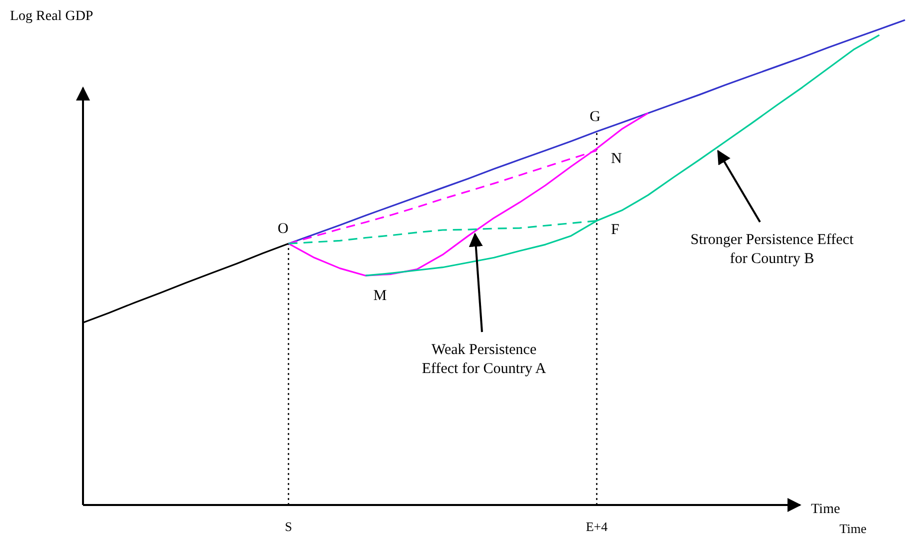 This screenshot has width=913, height=542. I want to click on annotation: G, so click(595, 117).